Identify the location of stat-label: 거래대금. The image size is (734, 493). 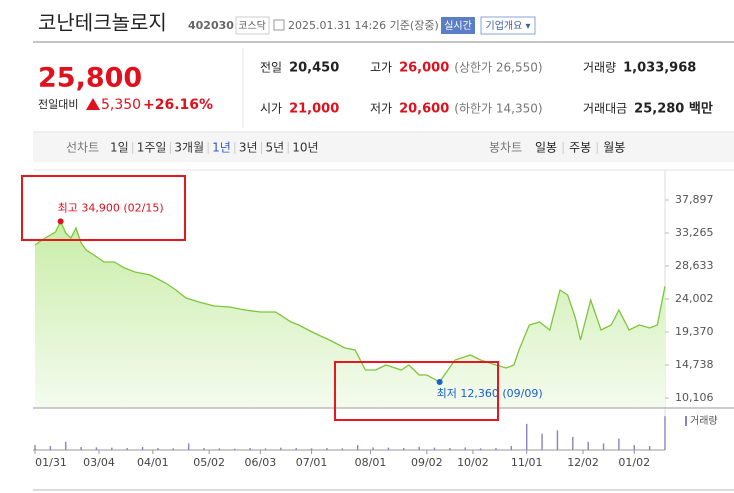
(605, 109).